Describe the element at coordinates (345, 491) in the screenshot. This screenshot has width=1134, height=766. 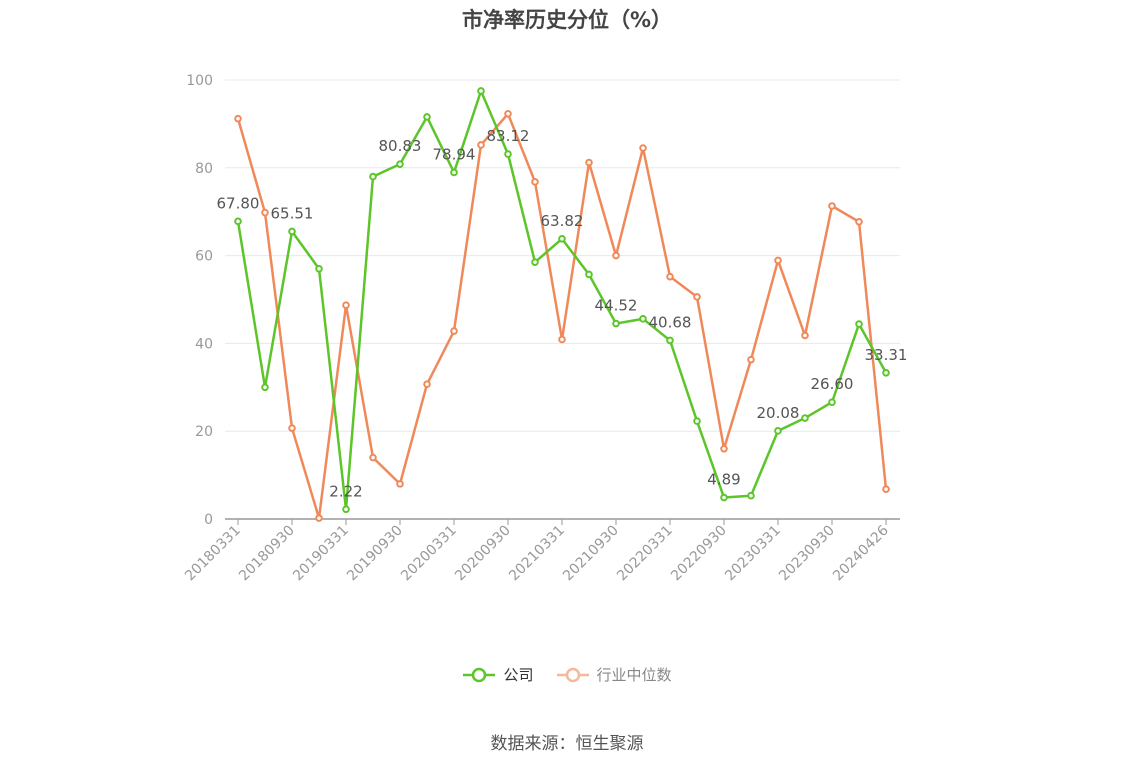
I see `data-label: 2.22` at that location.